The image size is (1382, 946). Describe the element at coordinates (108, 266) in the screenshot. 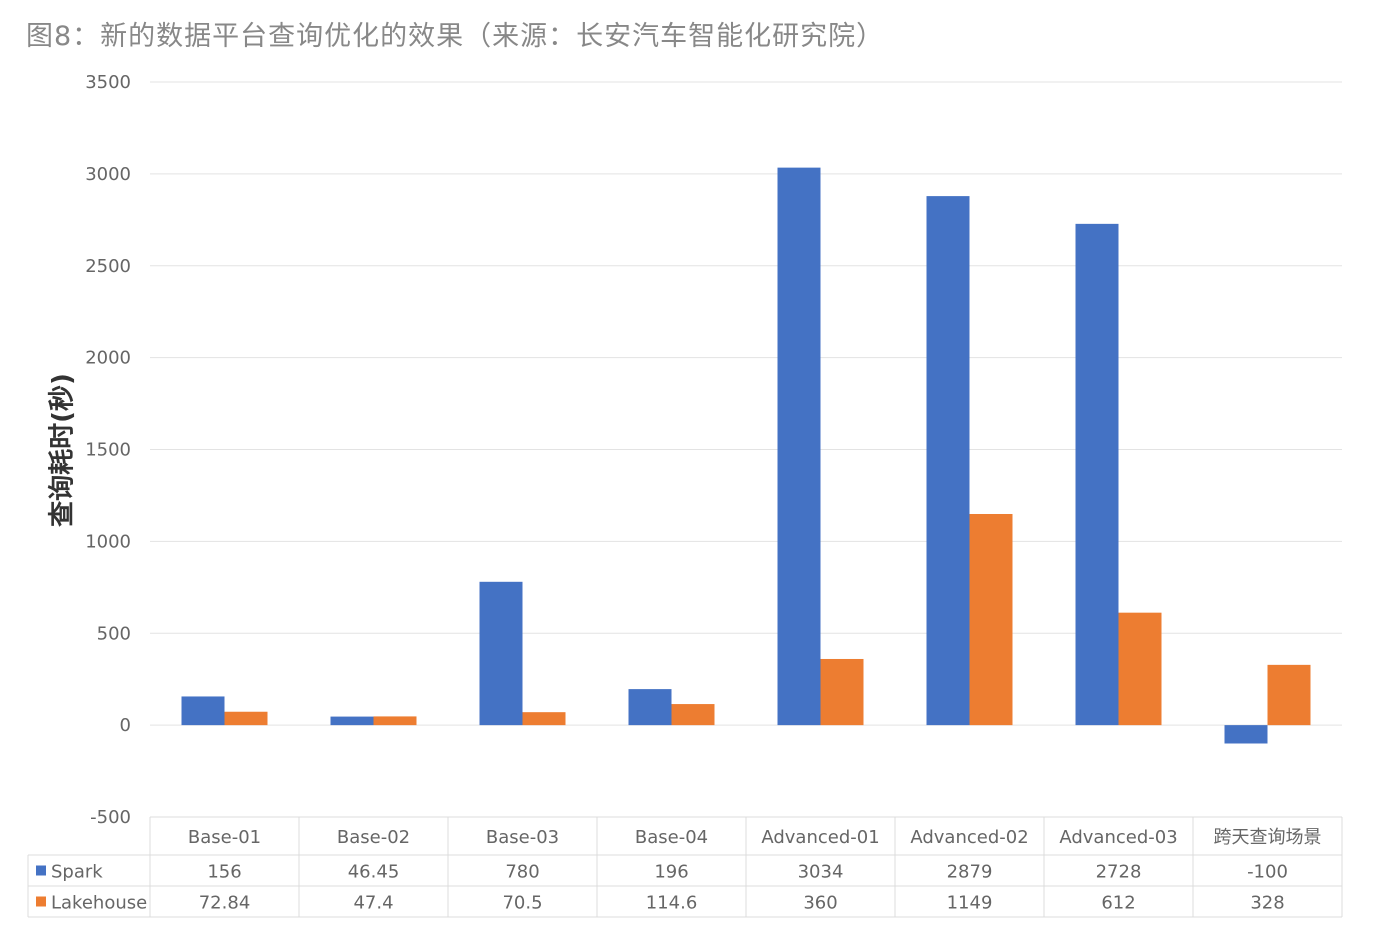

I see `y-tick-label: 2500` at that location.